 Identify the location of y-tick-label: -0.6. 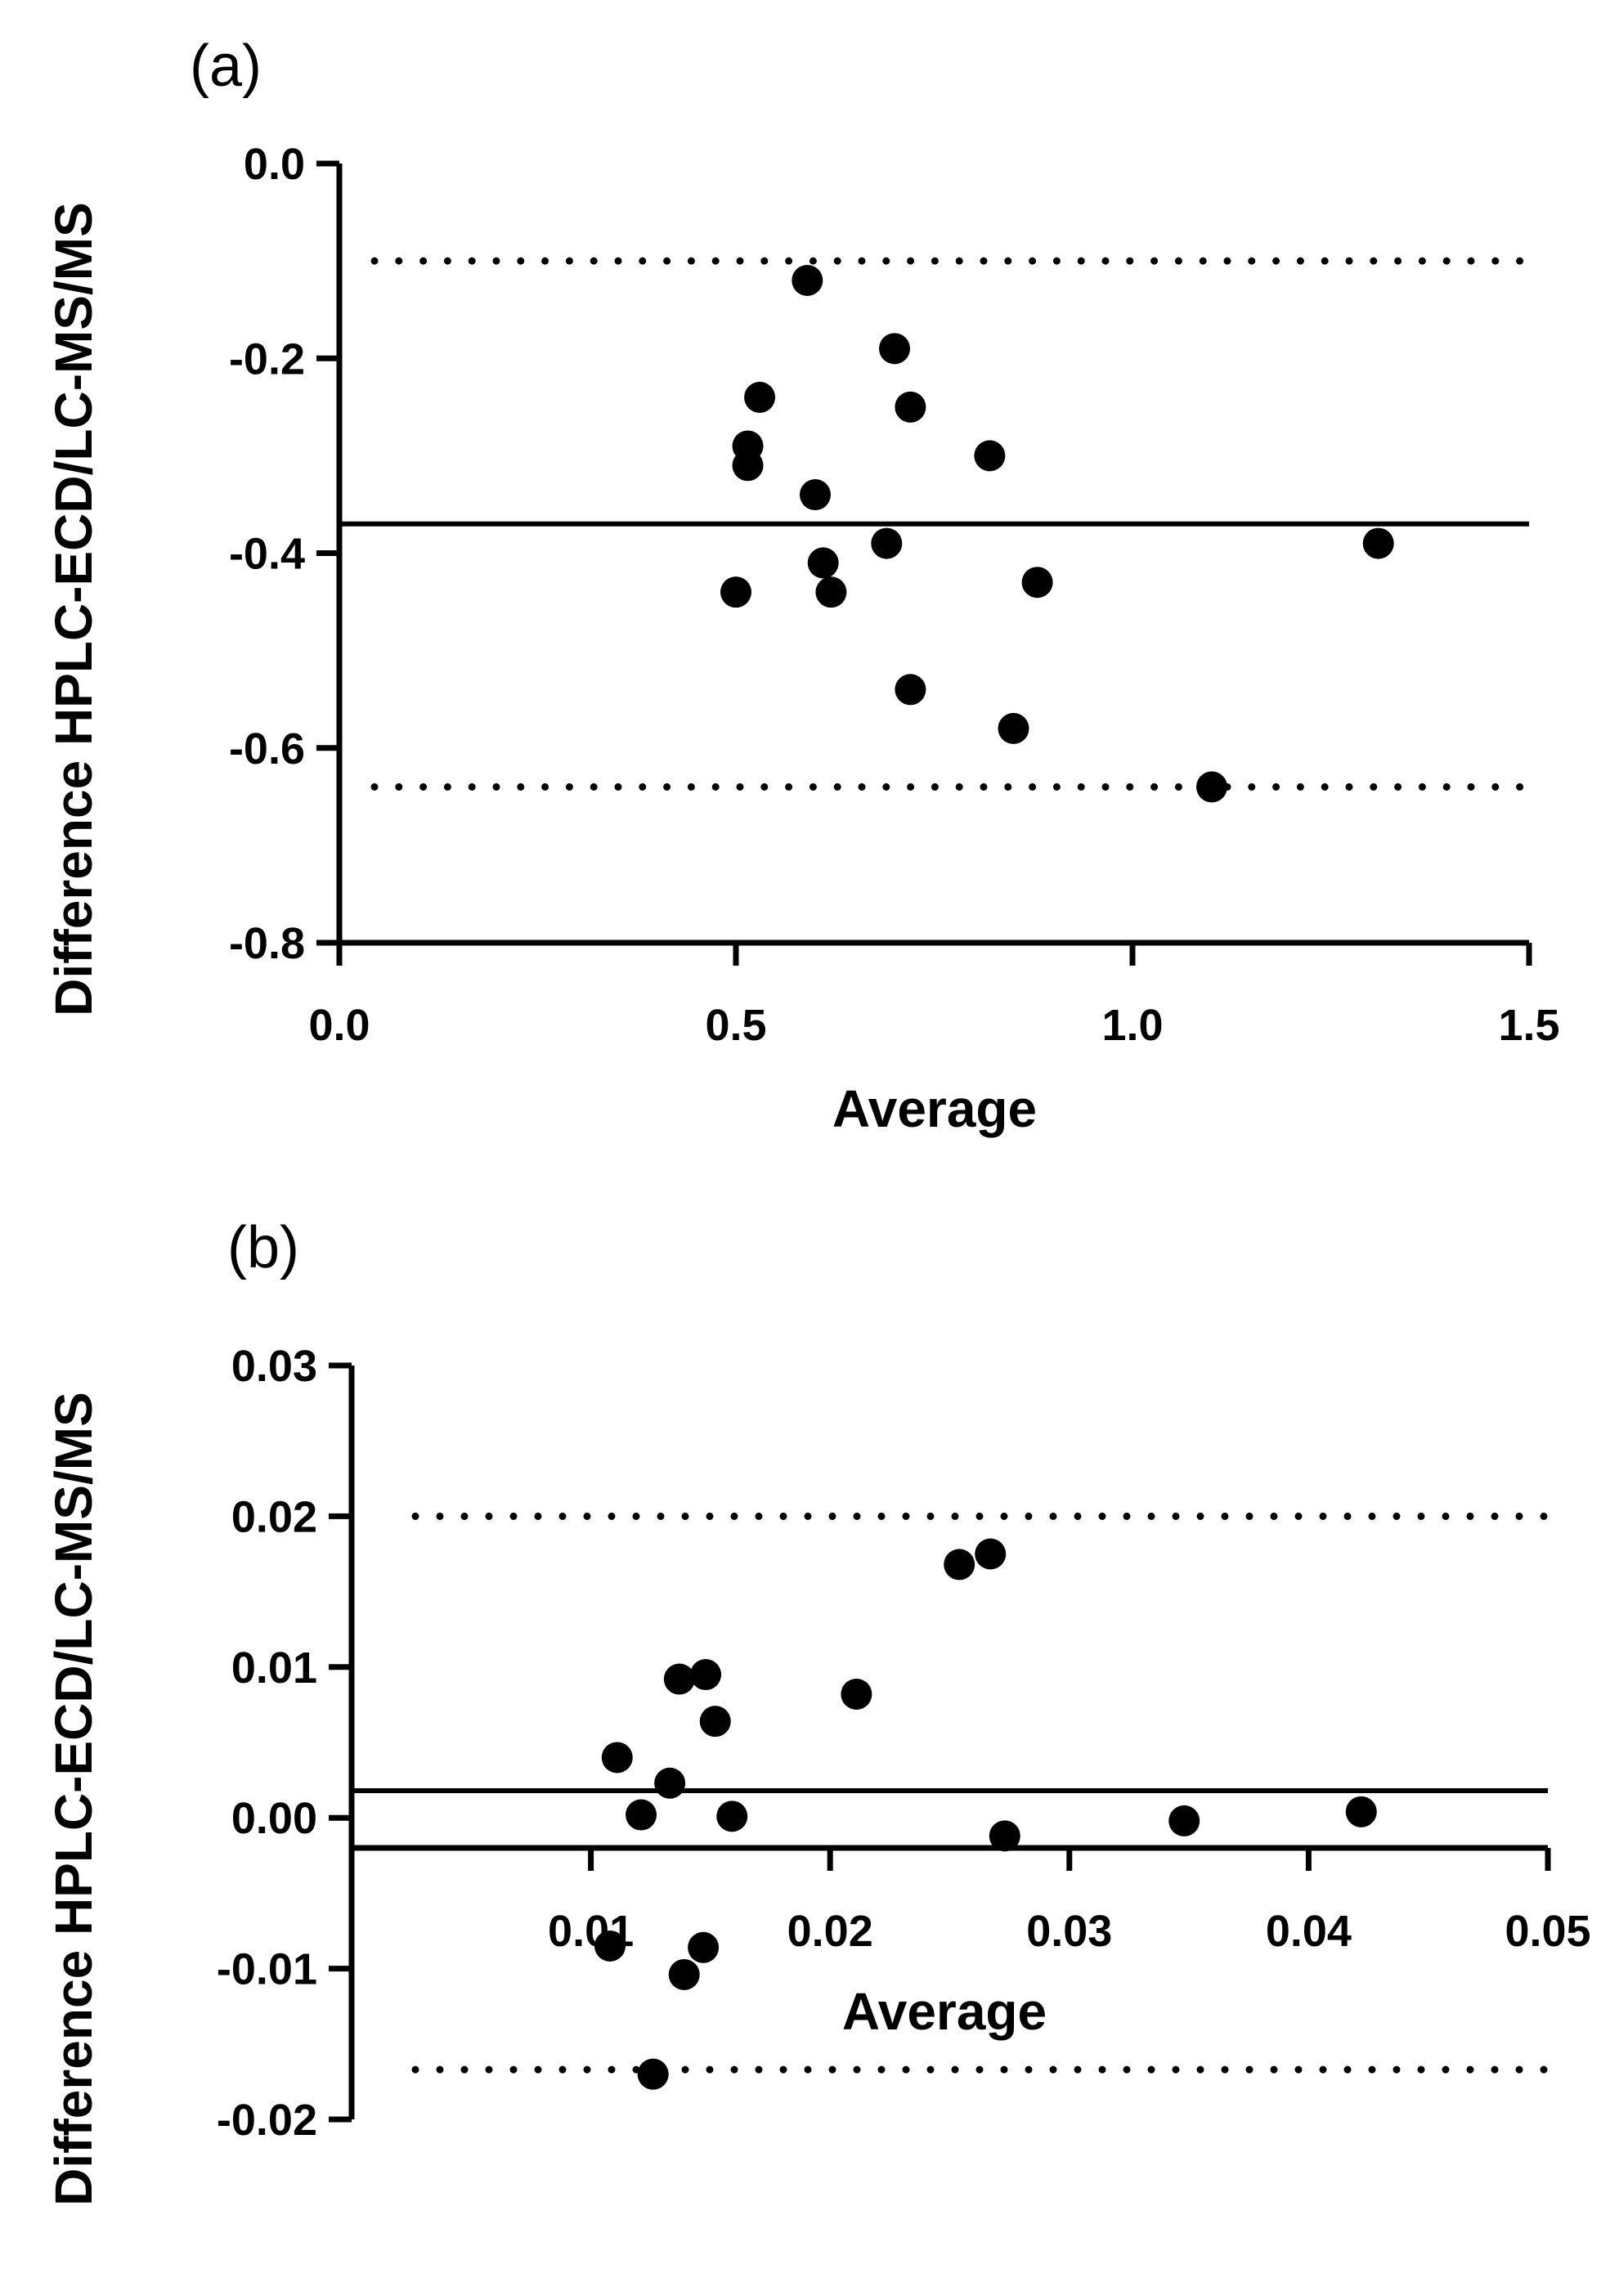
(267, 749).